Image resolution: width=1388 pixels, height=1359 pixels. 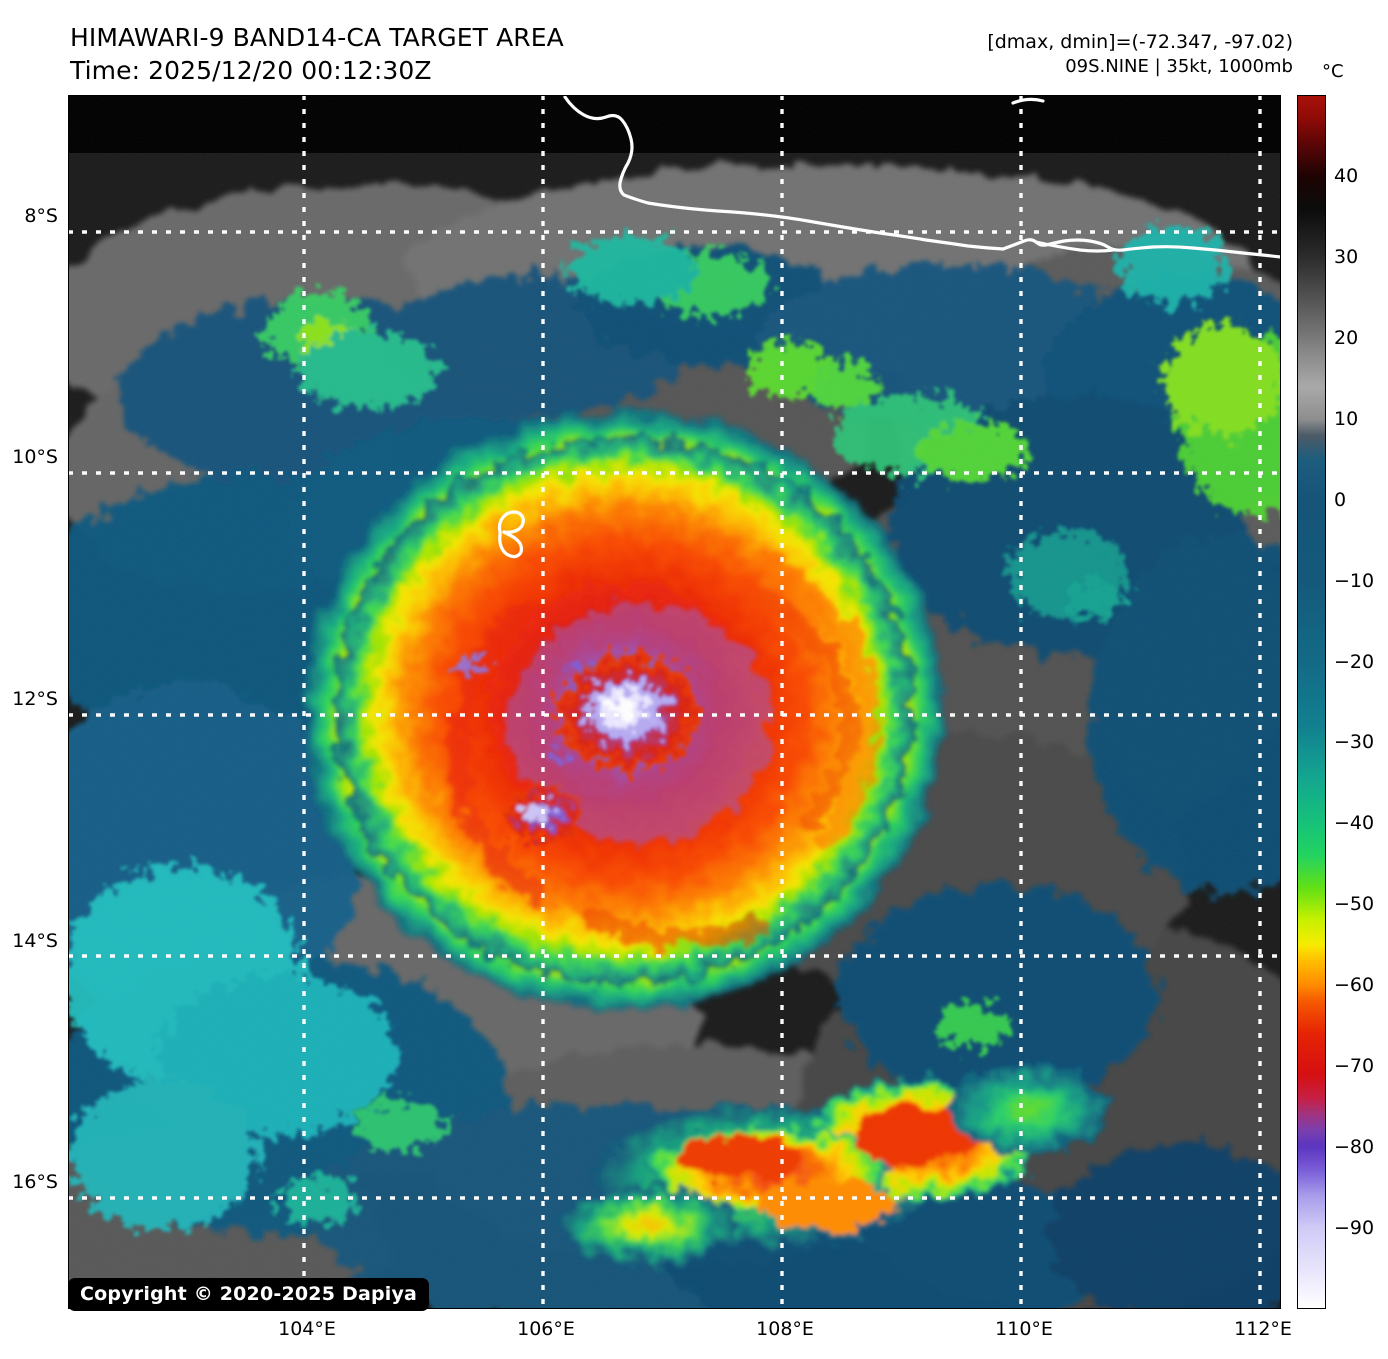 What do you see at coordinates (307, 1329) in the screenshot?
I see `x-tick-label: 104°E` at bounding box center [307, 1329].